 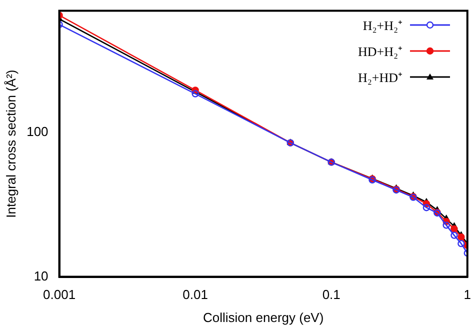 What do you see at coordinates (195, 294) in the screenshot?
I see `x-tick-label: 0.01` at bounding box center [195, 294].